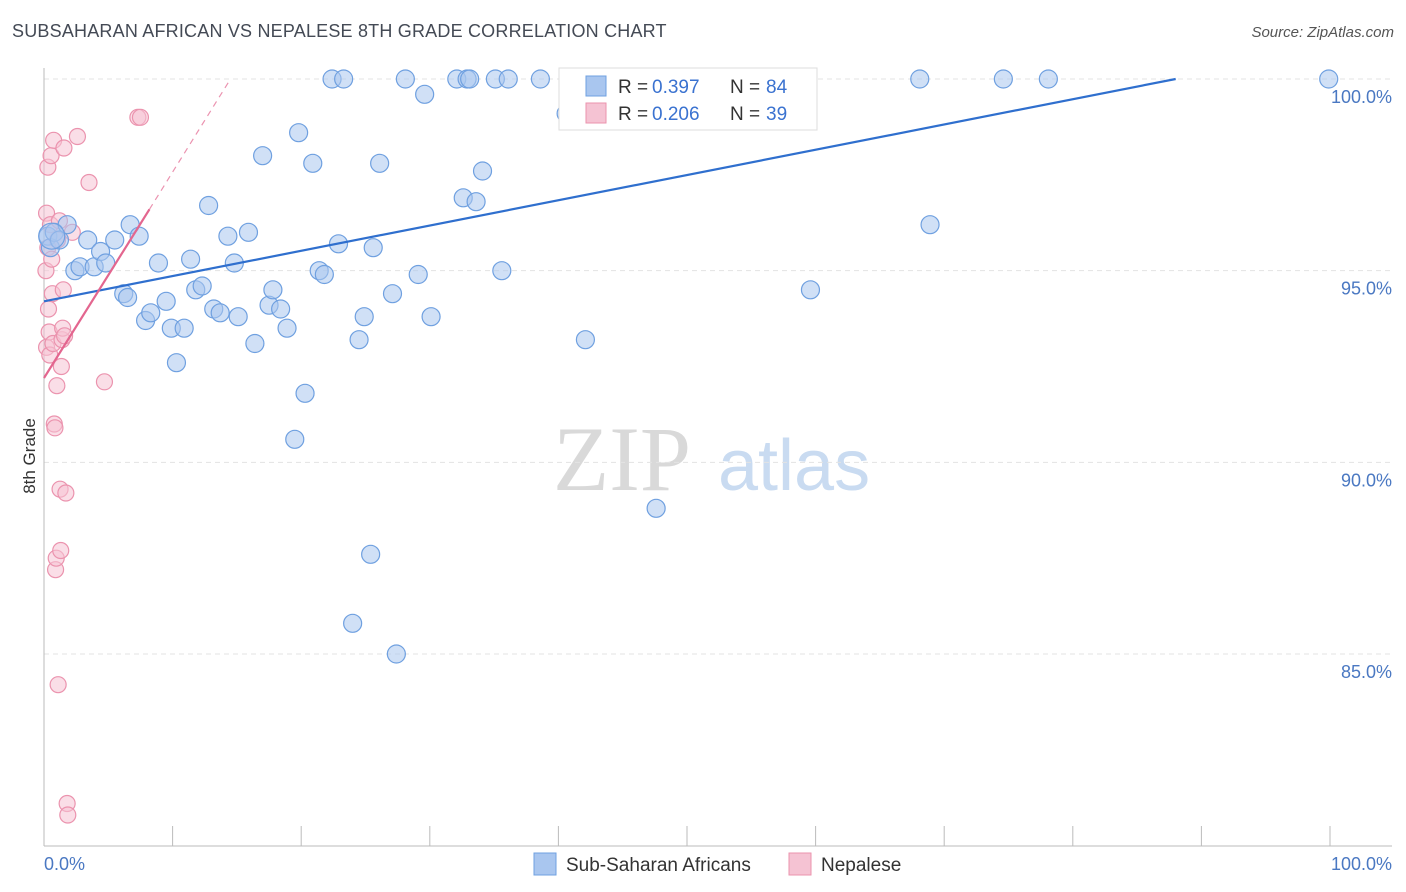  What do you see at coordinates (29, 456) in the screenshot?
I see `y-axis-label: 8th Grade` at bounding box center [29, 456].